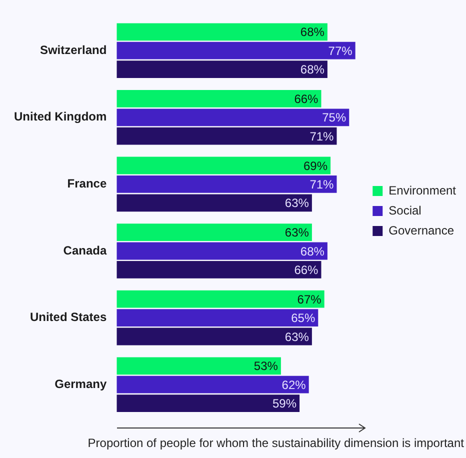  I want to click on data-label: 75%, so click(334, 117).